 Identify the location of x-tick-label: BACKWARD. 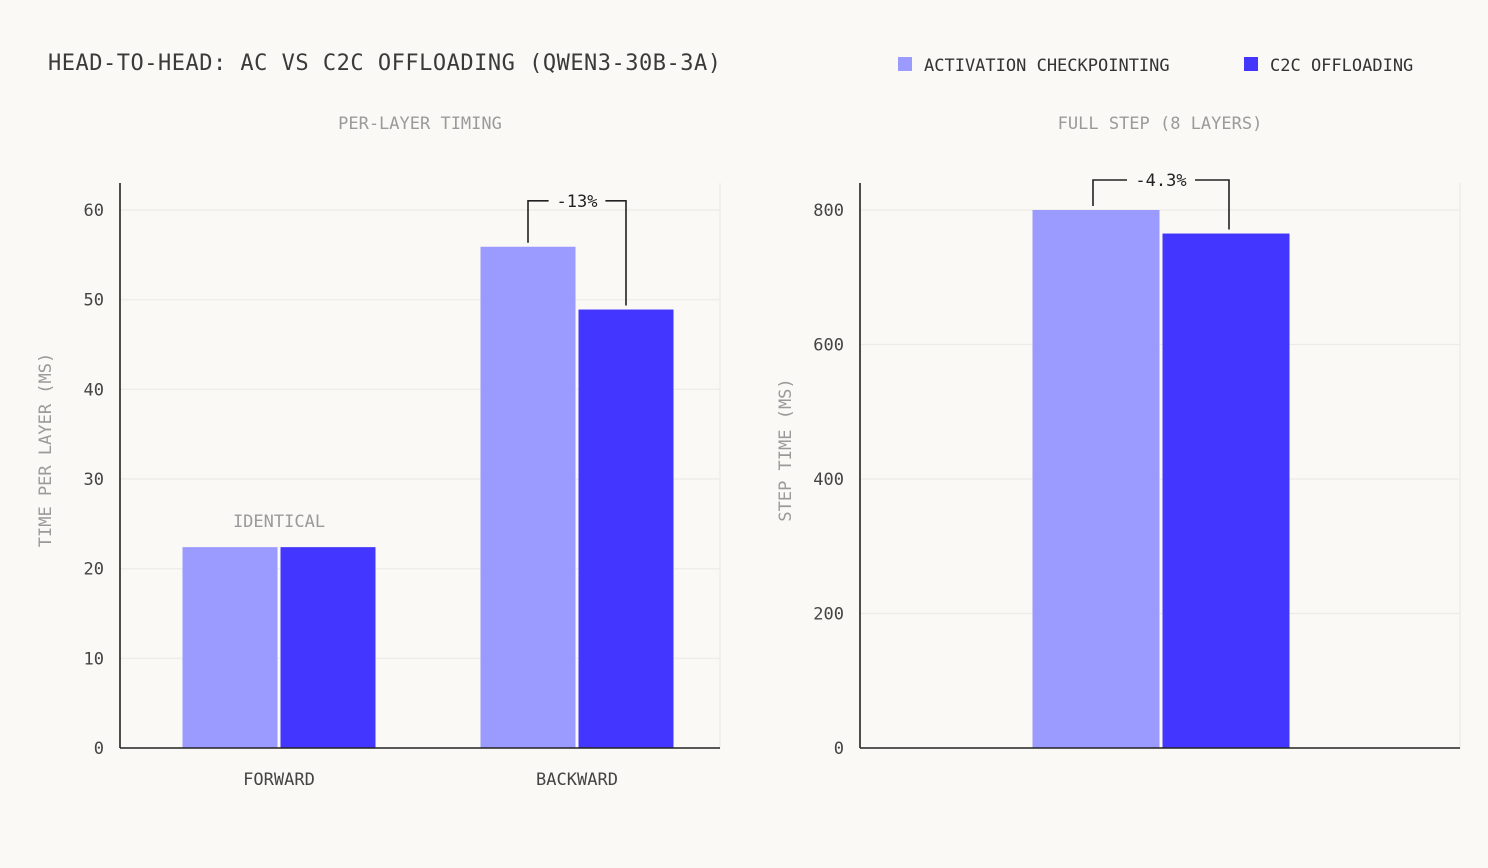
(577, 780).